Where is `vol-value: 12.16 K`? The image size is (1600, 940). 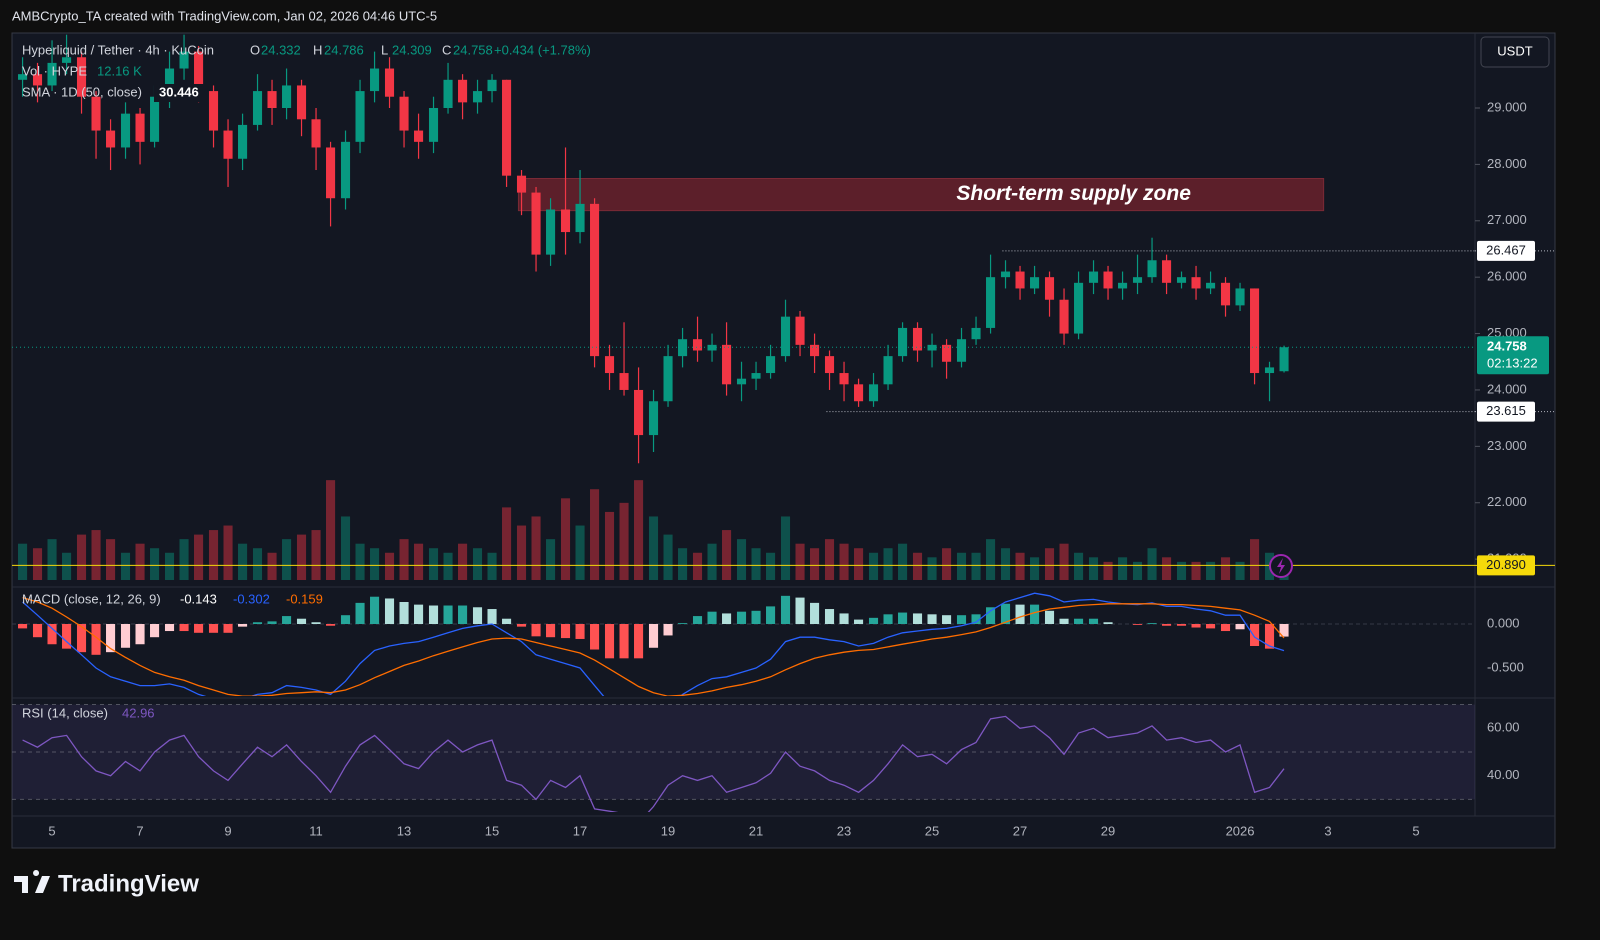 vol-value: 12.16 K is located at coordinates (119, 70).